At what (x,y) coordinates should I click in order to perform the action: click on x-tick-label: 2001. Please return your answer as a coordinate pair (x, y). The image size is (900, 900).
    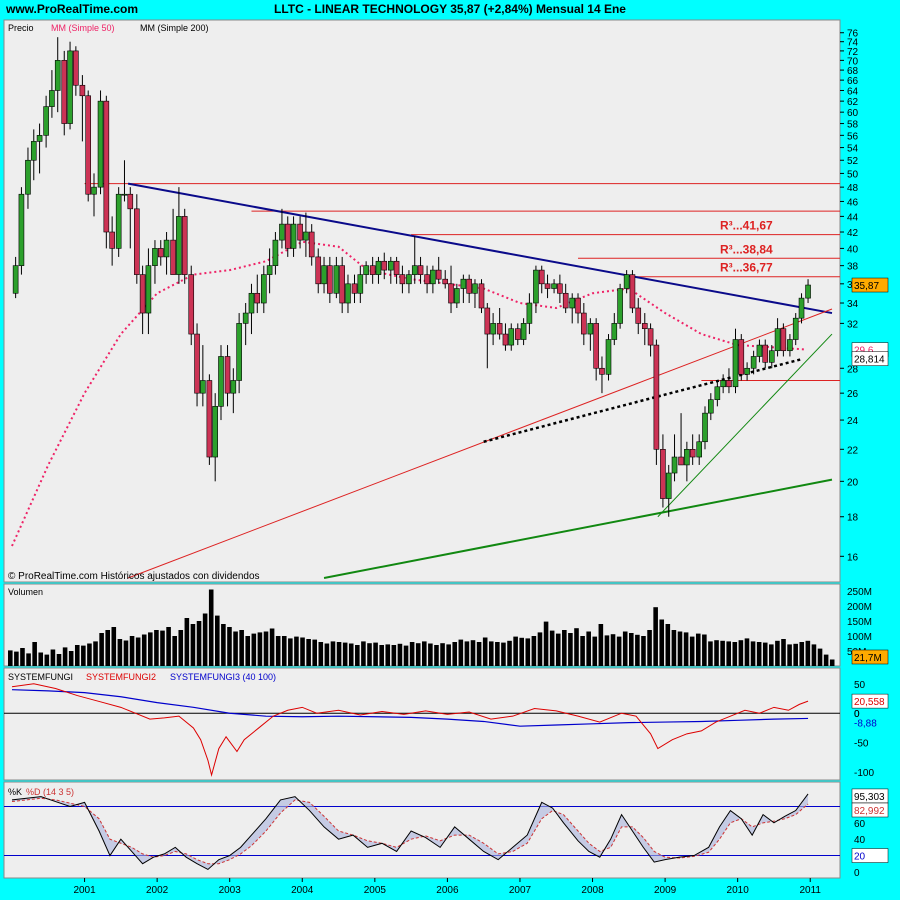
    Looking at the image, I should click on (84, 890).